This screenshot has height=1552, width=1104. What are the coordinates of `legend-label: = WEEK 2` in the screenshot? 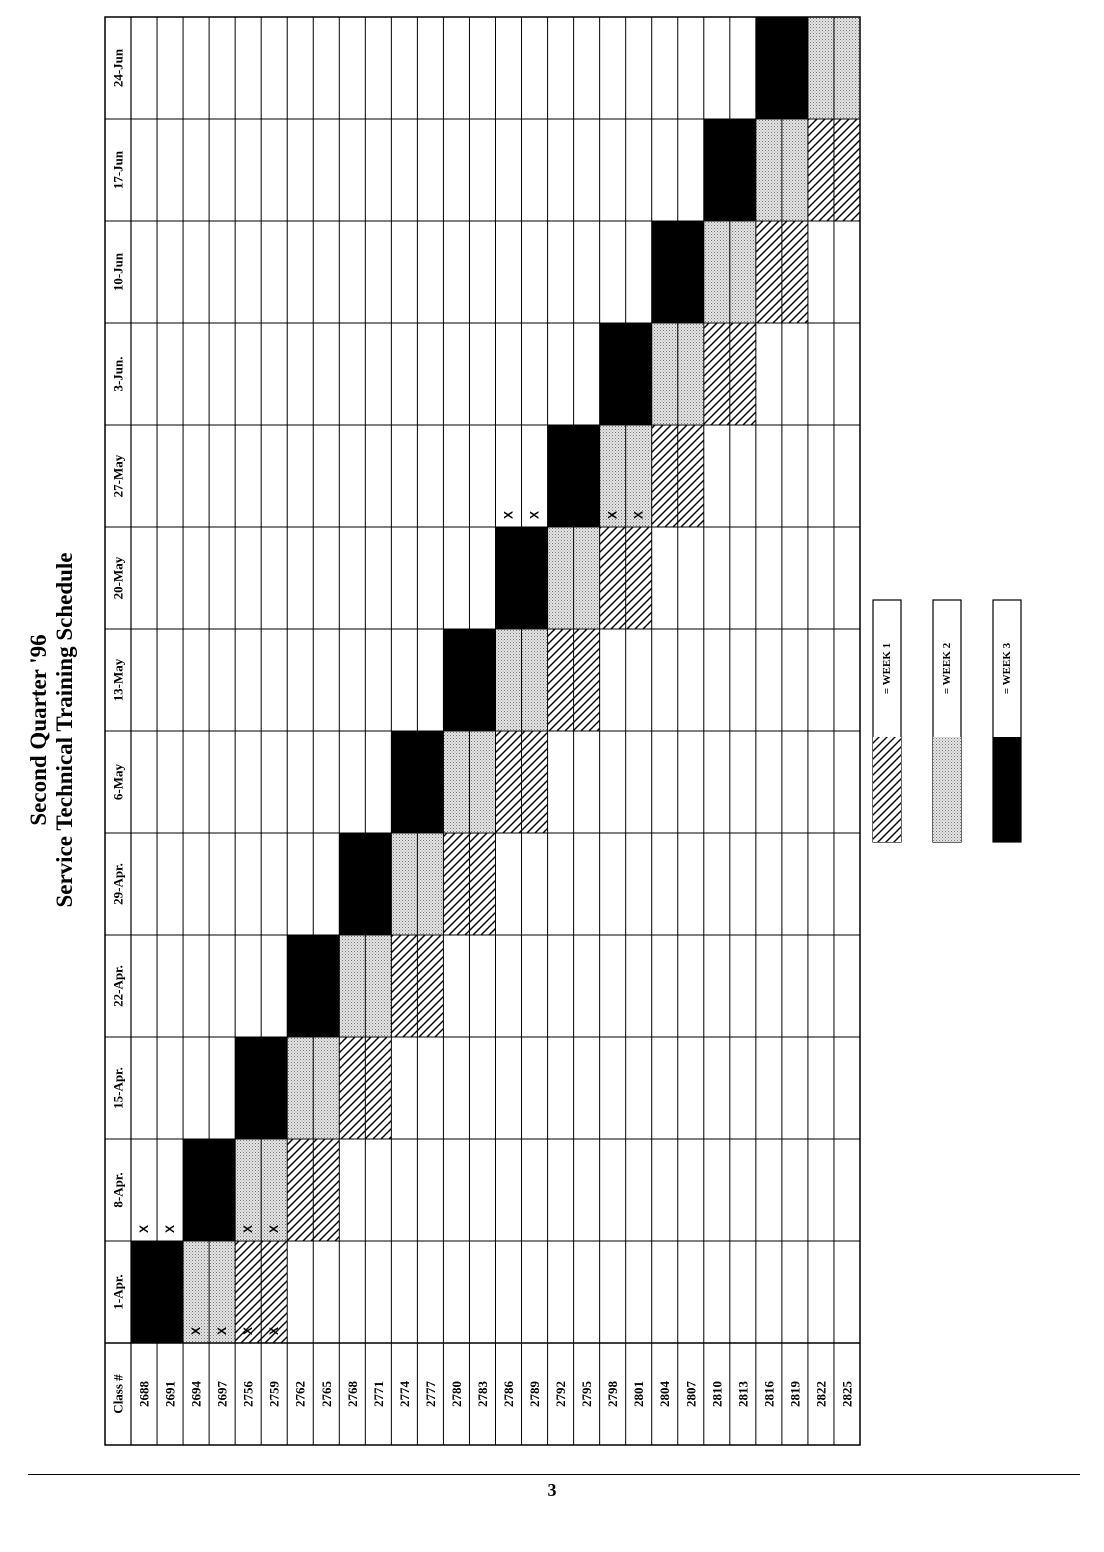 It's located at (947, 668).